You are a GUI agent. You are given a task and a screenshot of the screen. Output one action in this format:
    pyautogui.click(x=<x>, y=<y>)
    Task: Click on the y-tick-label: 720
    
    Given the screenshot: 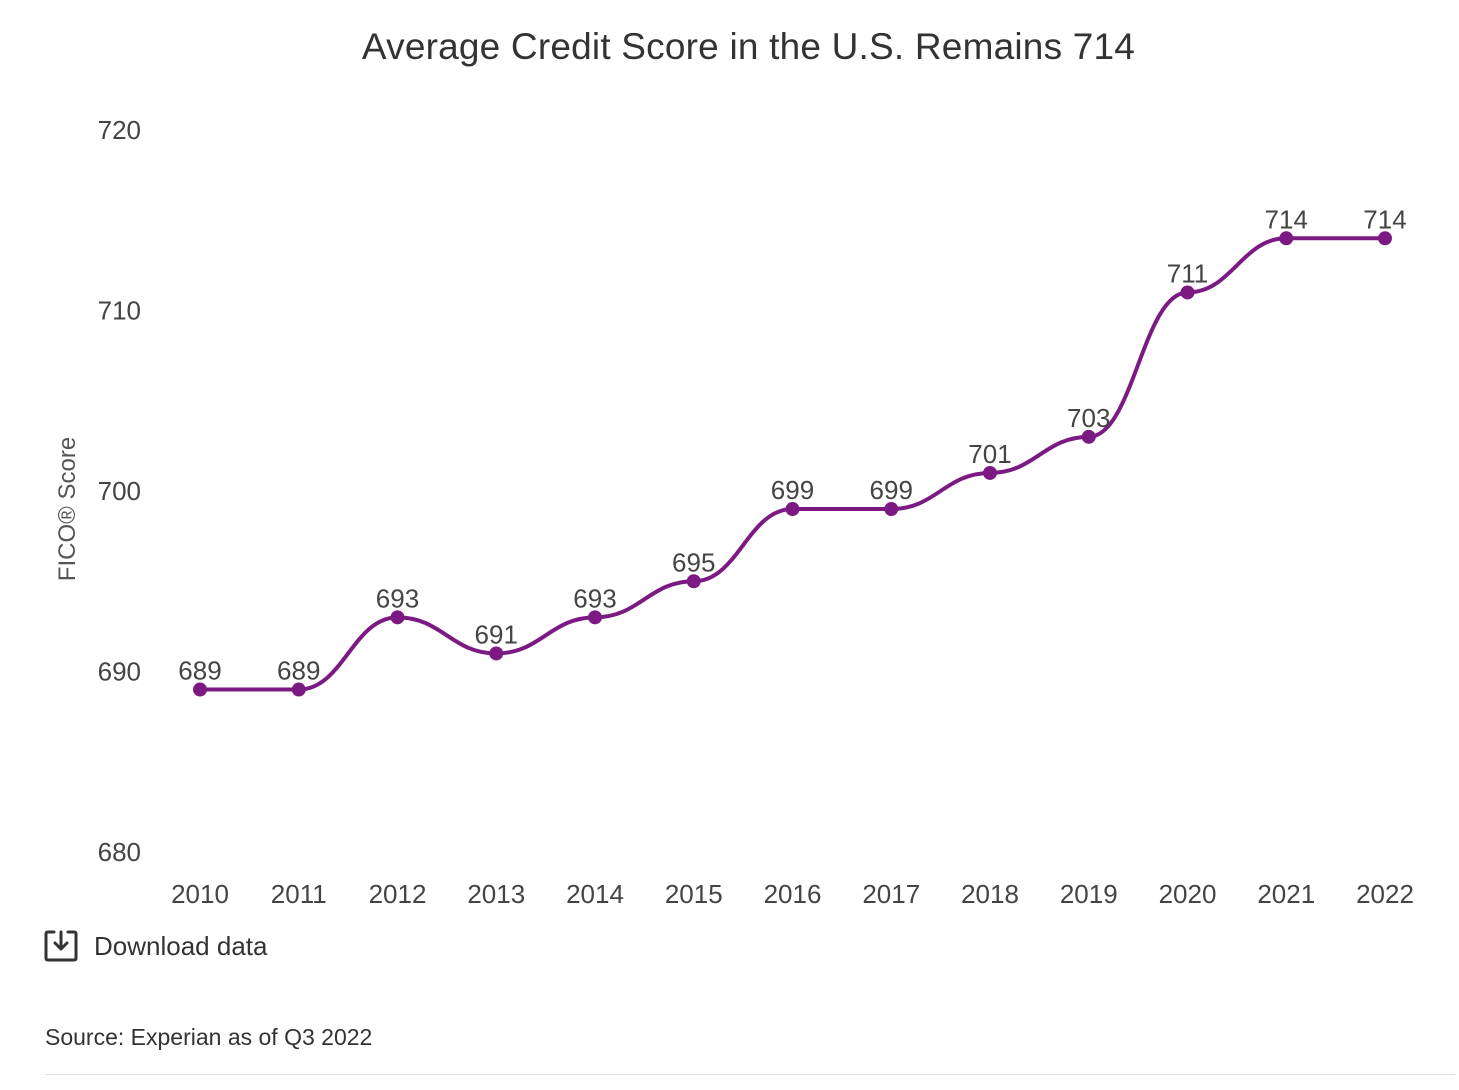 What is the action you would take?
    pyautogui.click(x=119, y=130)
    